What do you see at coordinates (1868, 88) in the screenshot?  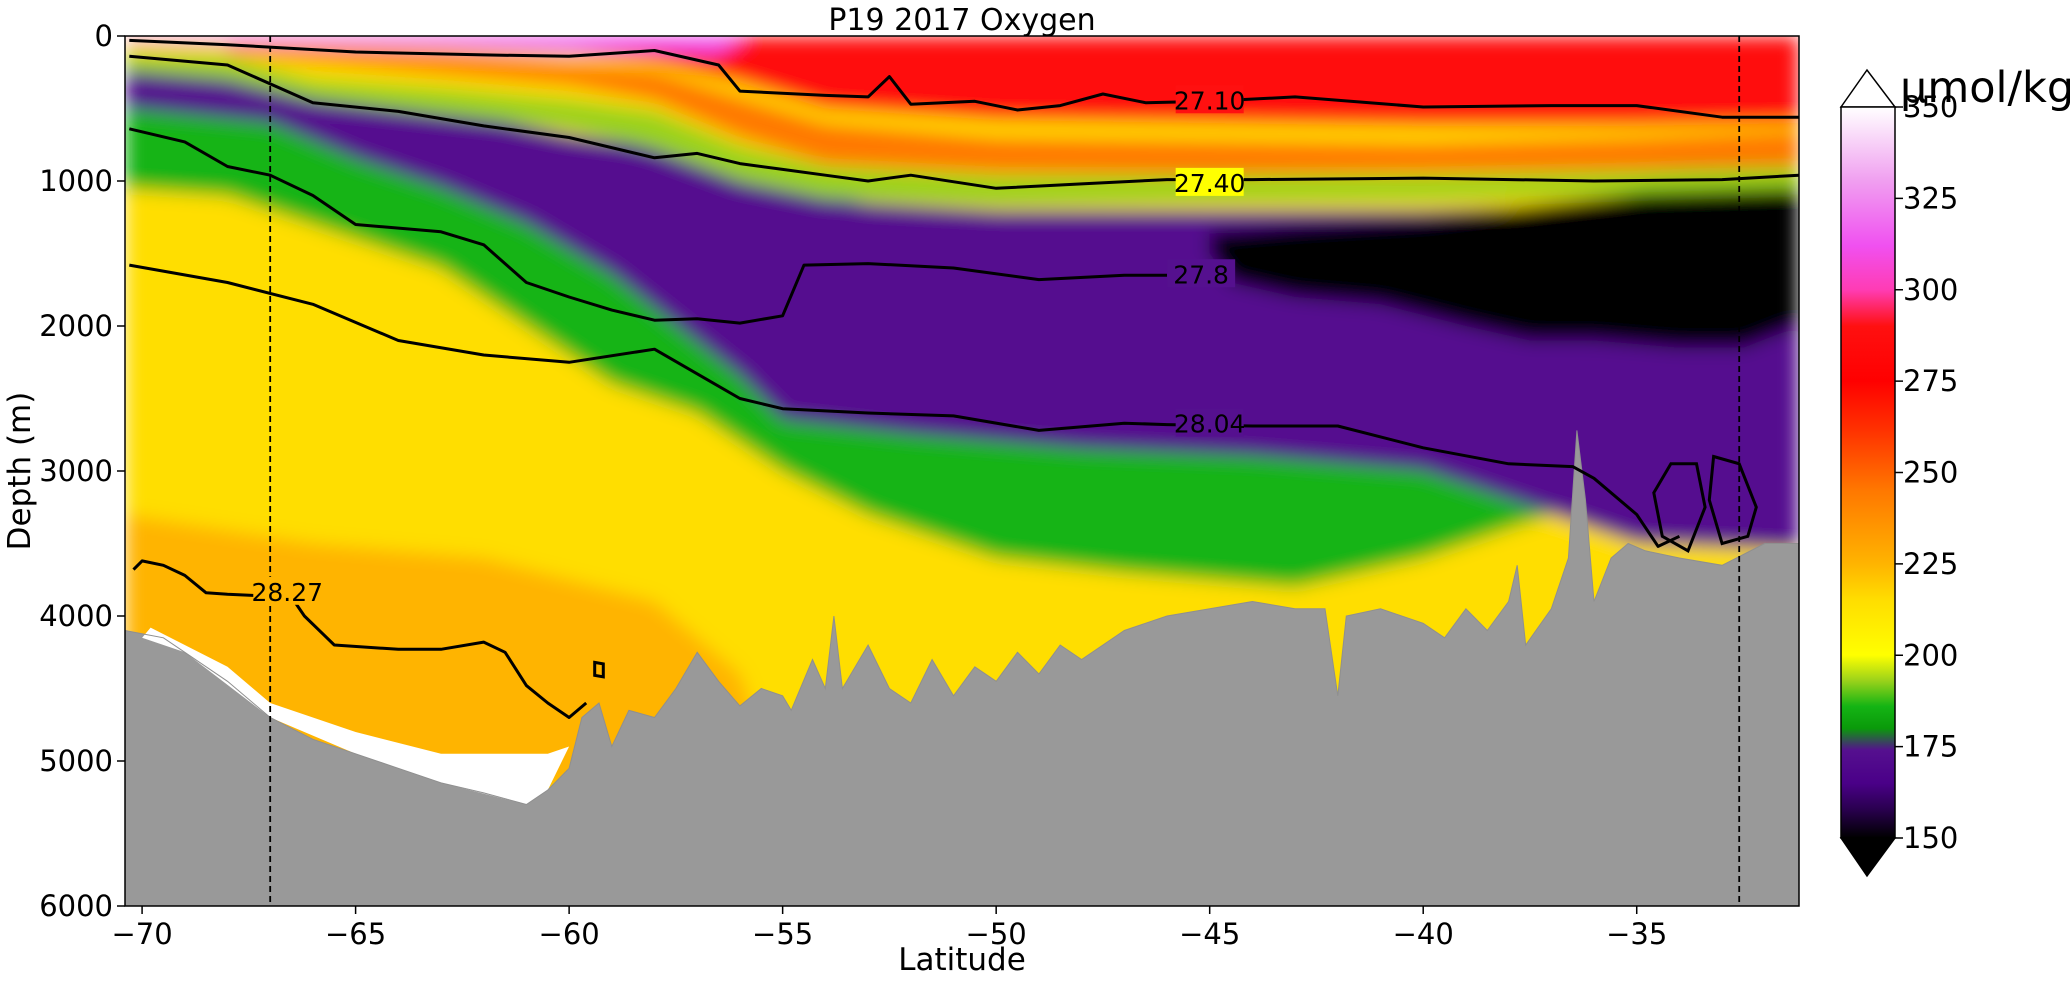 I see `colorbar-upper-extend` at bounding box center [1868, 88].